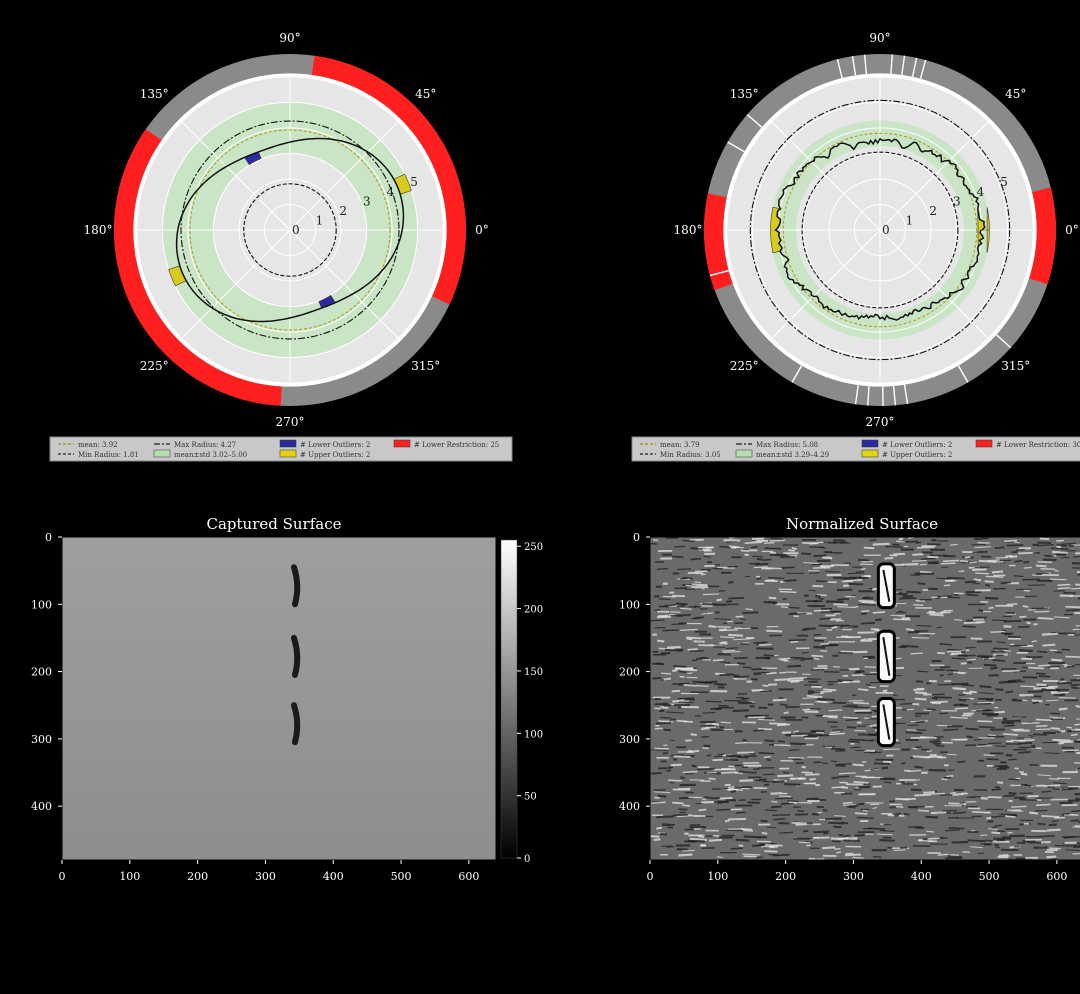 The width and height of the screenshot is (1080, 994). What do you see at coordinates (787, 445) in the screenshot?
I see `legend-label: Max Radius: 5.08` at bounding box center [787, 445].